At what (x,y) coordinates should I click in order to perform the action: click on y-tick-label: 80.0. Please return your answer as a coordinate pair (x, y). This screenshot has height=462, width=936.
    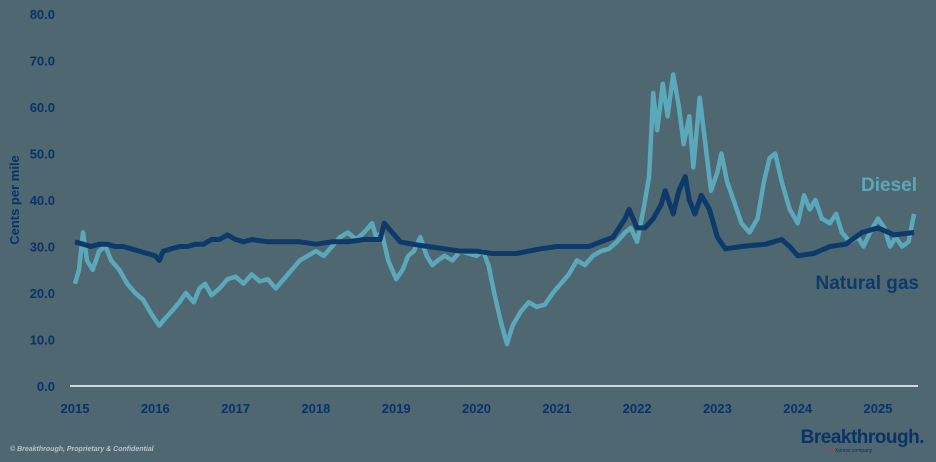
    Looking at the image, I should click on (42, 14).